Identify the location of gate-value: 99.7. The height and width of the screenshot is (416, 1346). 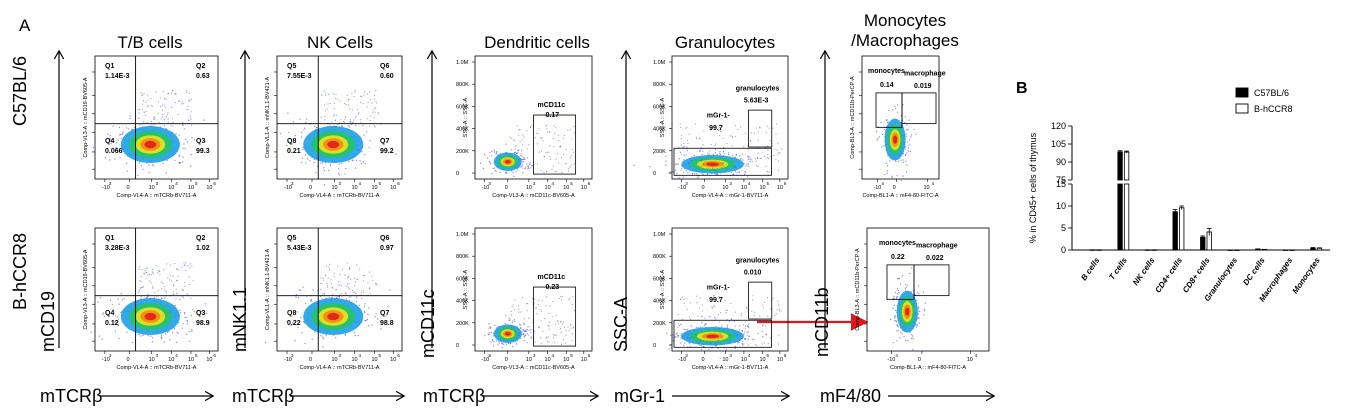
(716, 128).